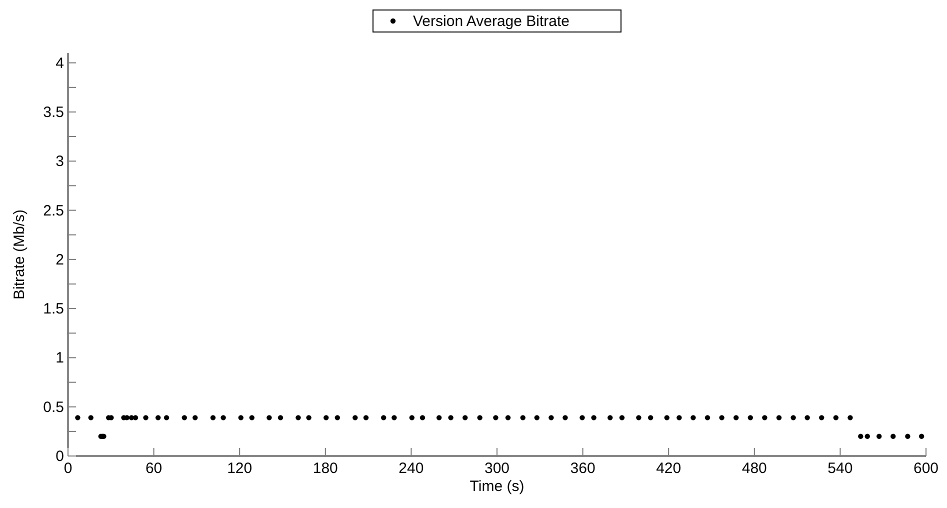 Image resolution: width=947 pixels, height=508 pixels. What do you see at coordinates (53, 309) in the screenshot?
I see `y-tick-label: 1.5` at bounding box center [53, 309].